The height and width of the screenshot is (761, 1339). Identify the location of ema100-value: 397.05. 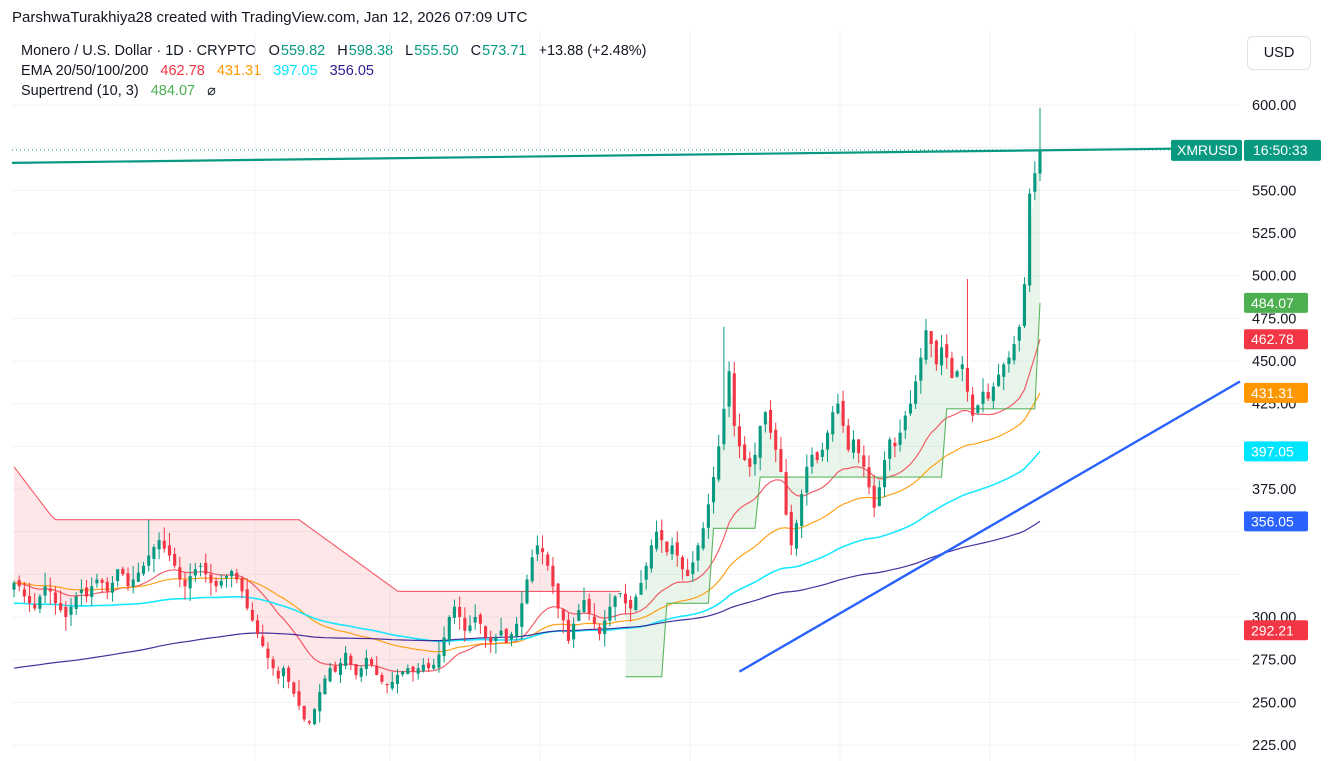
(295, 71).